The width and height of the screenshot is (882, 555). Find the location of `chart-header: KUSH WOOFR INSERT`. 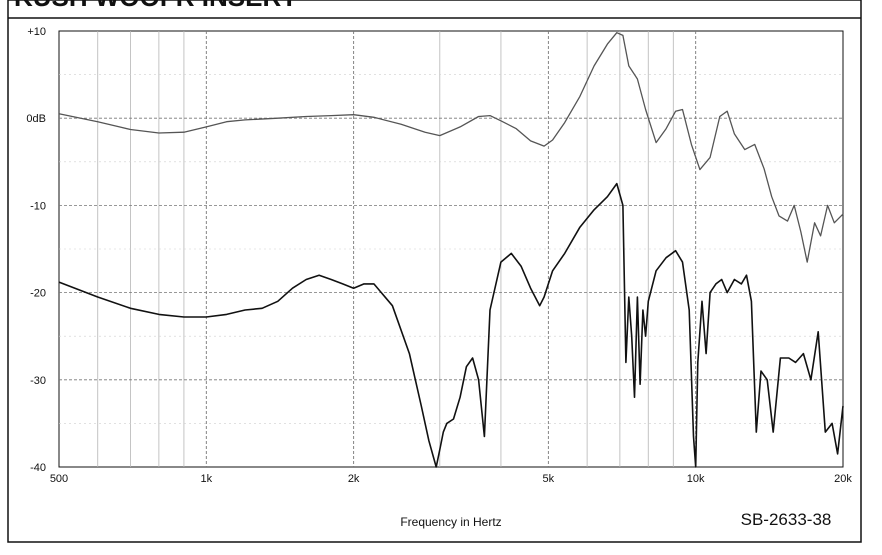

chart-header: KUSH WOOFR INSERT is located at coordinates (155, 6).